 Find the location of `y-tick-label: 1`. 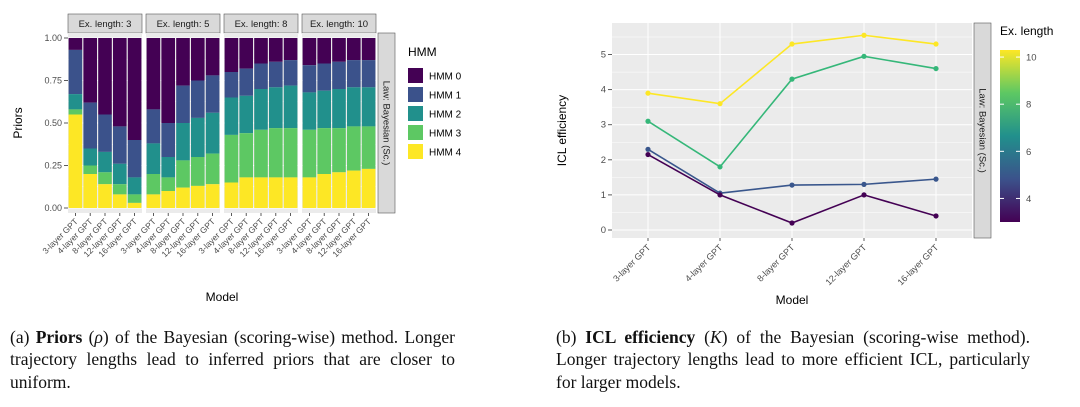

y-tick-label: 1 is located at coordinates (603, 195).